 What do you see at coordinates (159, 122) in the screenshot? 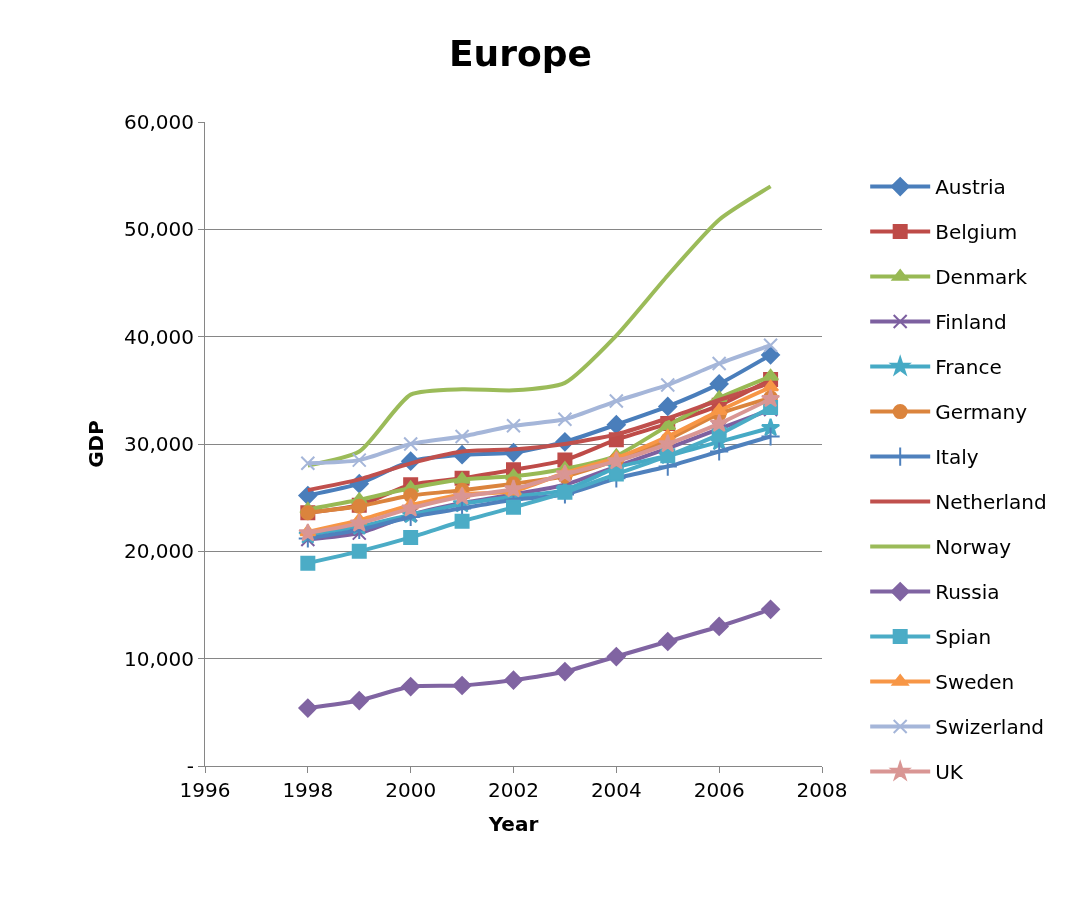
I see `y-tick-label: 60,000` at bounding box center [159, 122].